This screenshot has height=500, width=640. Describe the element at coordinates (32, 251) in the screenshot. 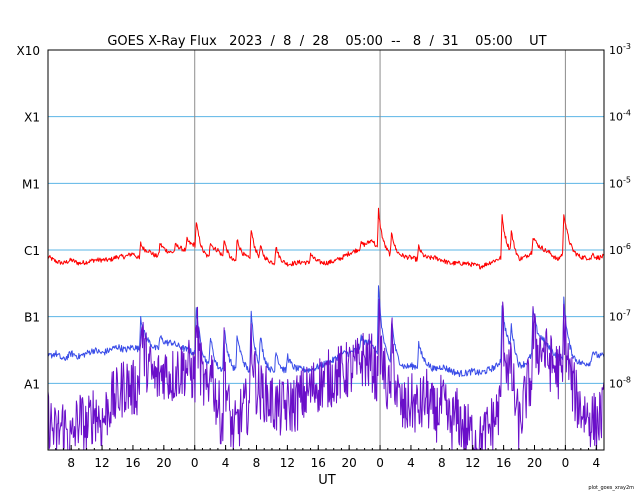

I see `left-axis-label: C1` at that location.